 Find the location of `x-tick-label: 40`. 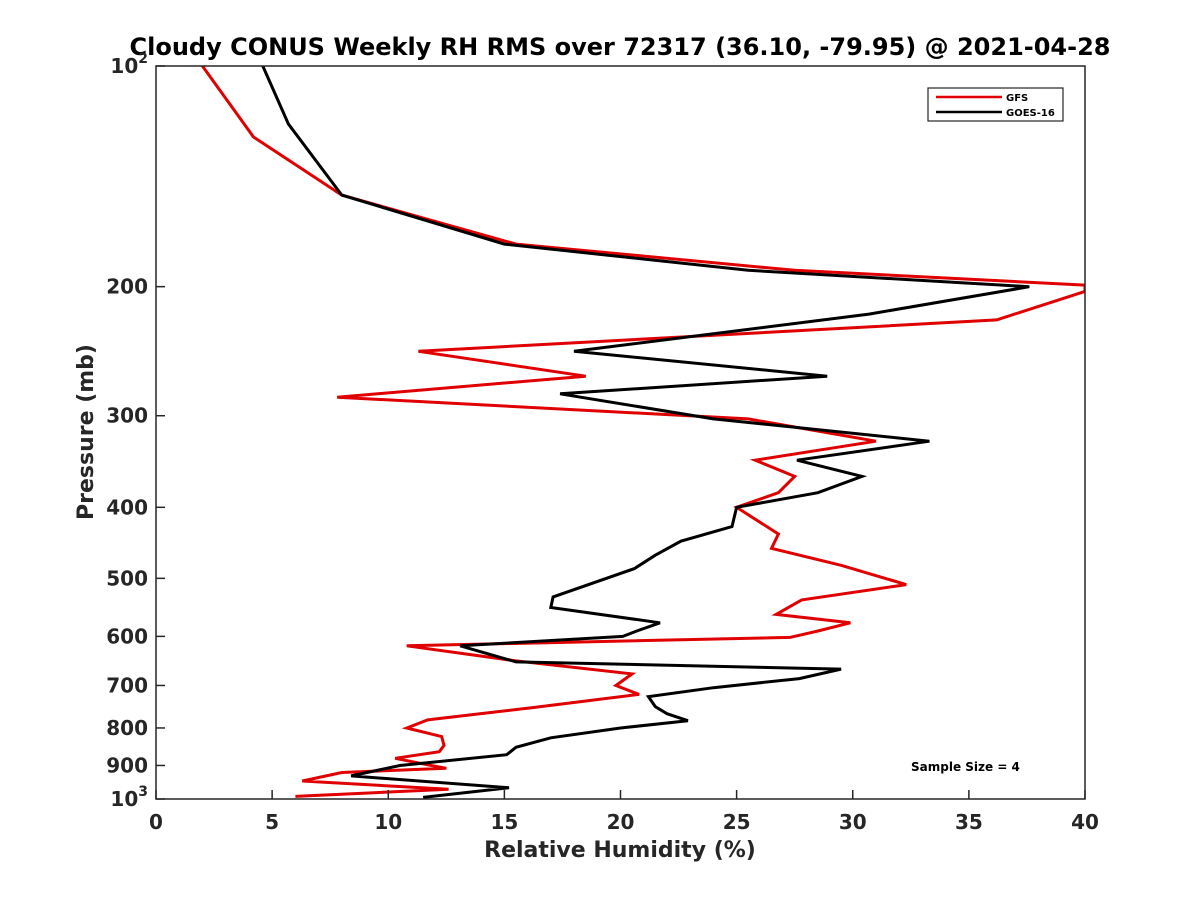

x-tick-label: 40 is located at coordinates (1085, 822).